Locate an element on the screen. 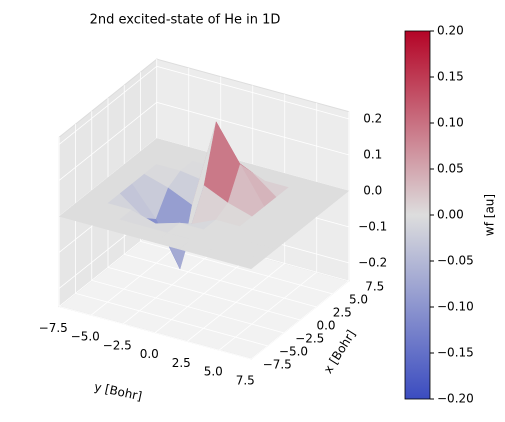 This screenshot has height=422, width=505. z-tick-label: 0.0 is located at coordinates (372, 190).